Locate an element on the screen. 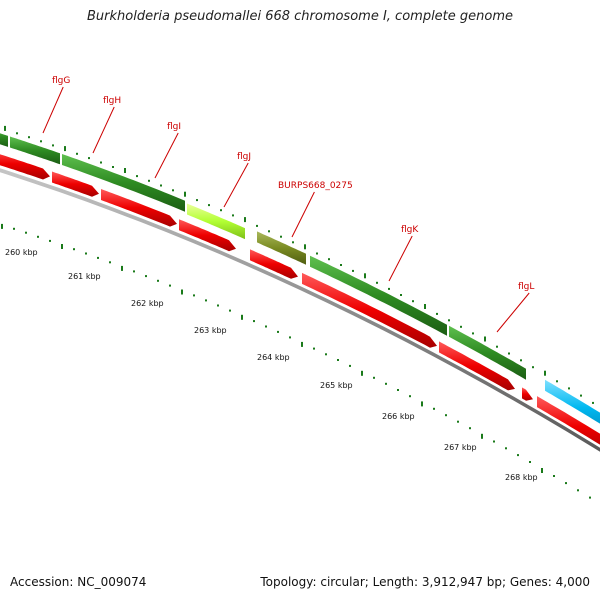 The image size is (600, 600). gene-label-burps668-0275: BURPS668_0275 is located at coordinates (315, 186).